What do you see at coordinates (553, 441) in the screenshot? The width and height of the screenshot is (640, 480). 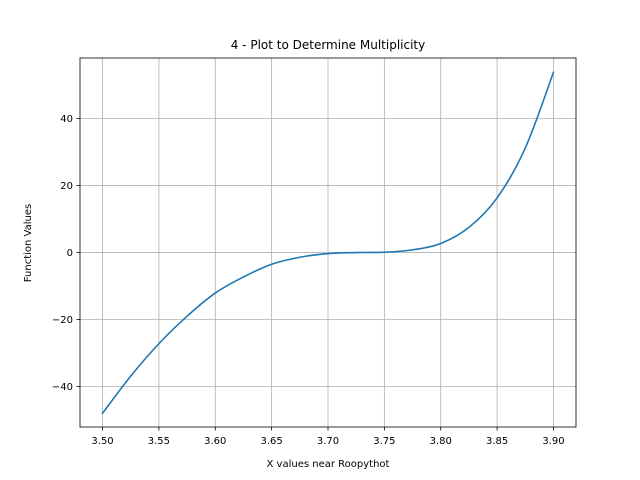 I see `x-tick-label: 3.90` at bounding box center [553, 441].